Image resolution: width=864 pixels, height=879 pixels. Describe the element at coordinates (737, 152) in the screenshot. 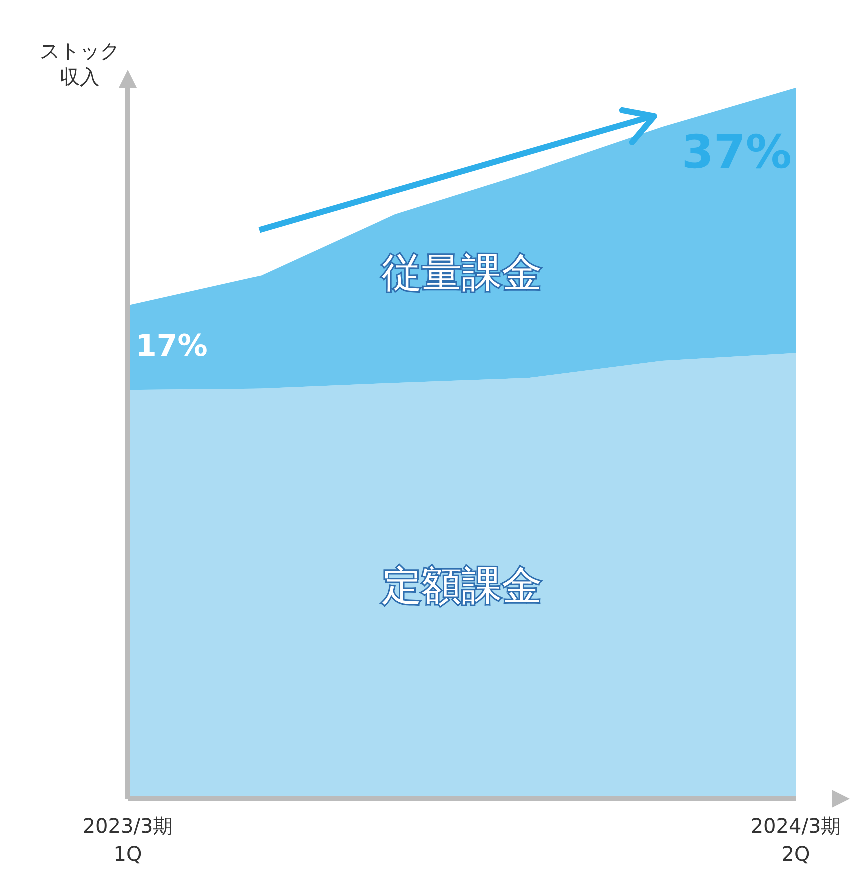

I see `annotation: 37%` at that location.